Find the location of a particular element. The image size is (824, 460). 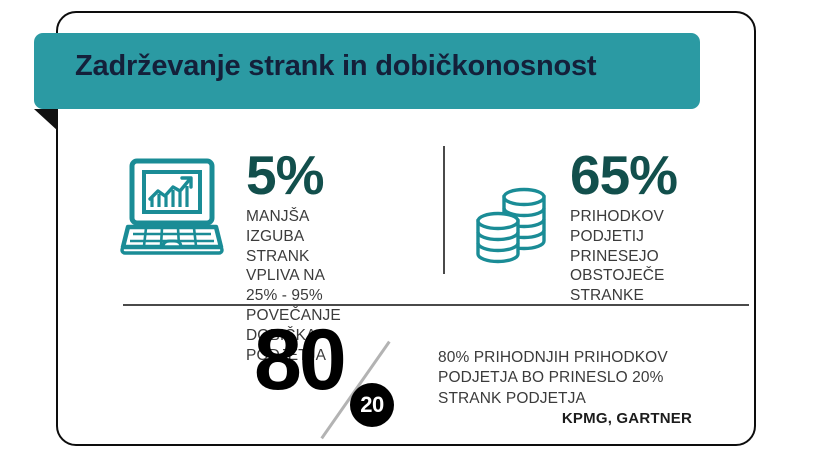

laptop-growth-chart-icon is located at coordinates (172, 209).